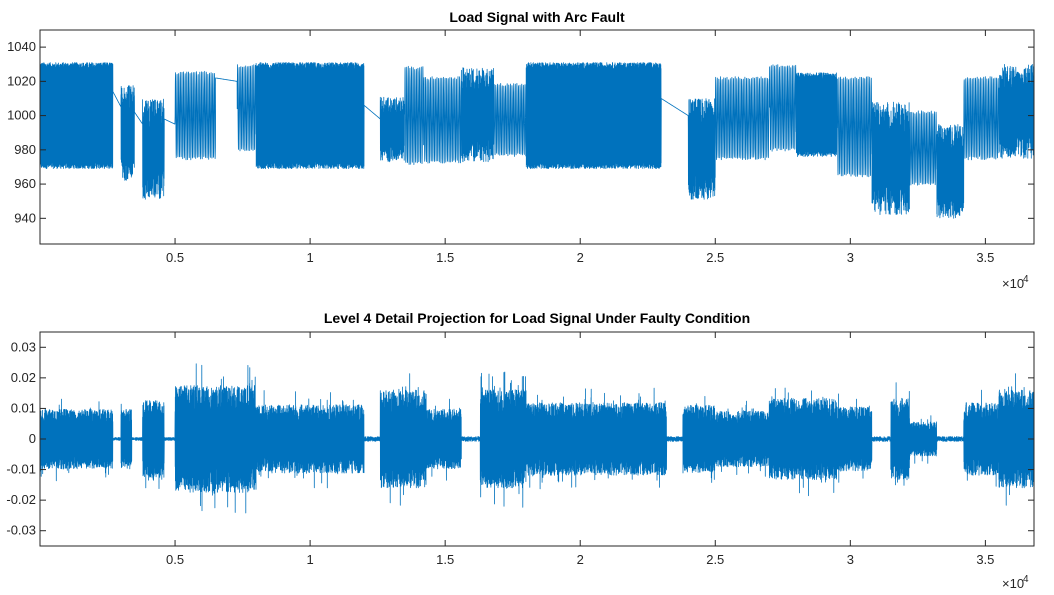  Describe the element at coordinates (23, 377) in the screenshot. I see `y-tick-label: 0.02` at that location.